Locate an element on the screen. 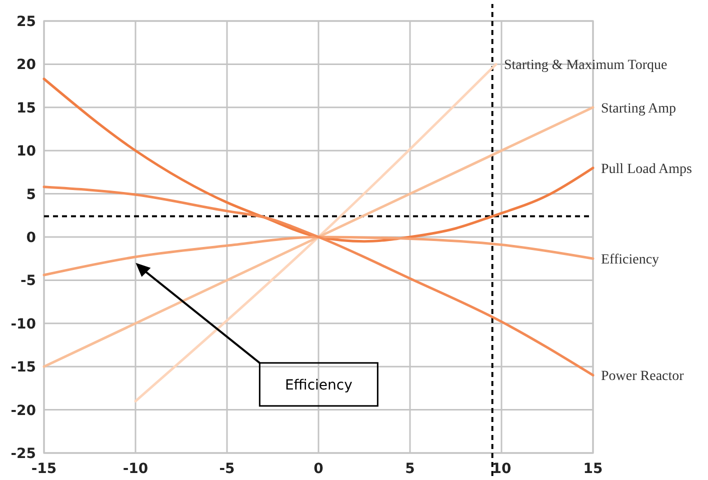 The height and width of the screenshot is (480, 708). x-tick-label: 0 is located at coordinates (319, 469).